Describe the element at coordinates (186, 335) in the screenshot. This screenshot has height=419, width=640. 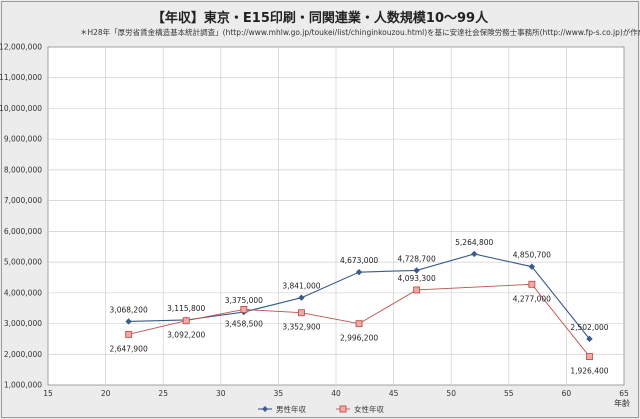
I see `data-label-female: 3,092,200` at that location.